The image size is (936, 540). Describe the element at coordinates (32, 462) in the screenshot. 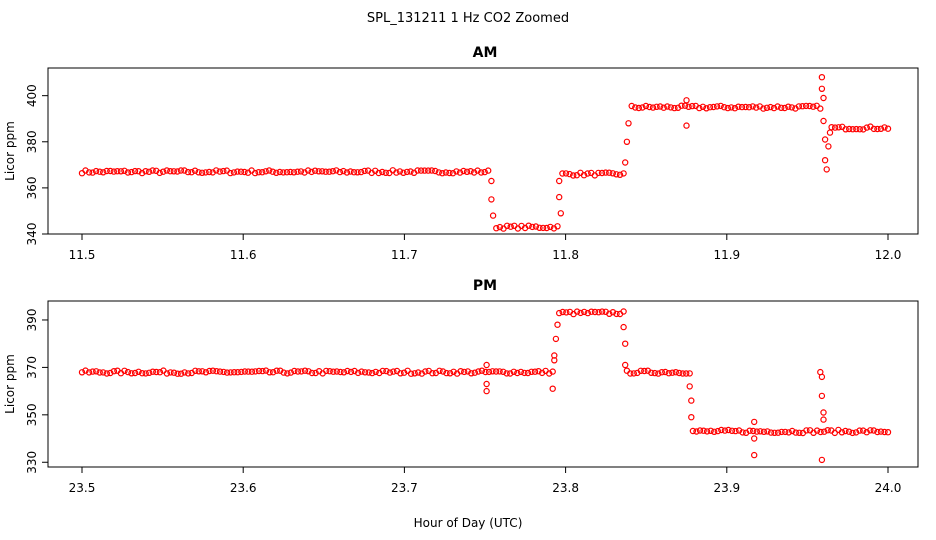

I see `pm-y-tick-label: 330` at that location.